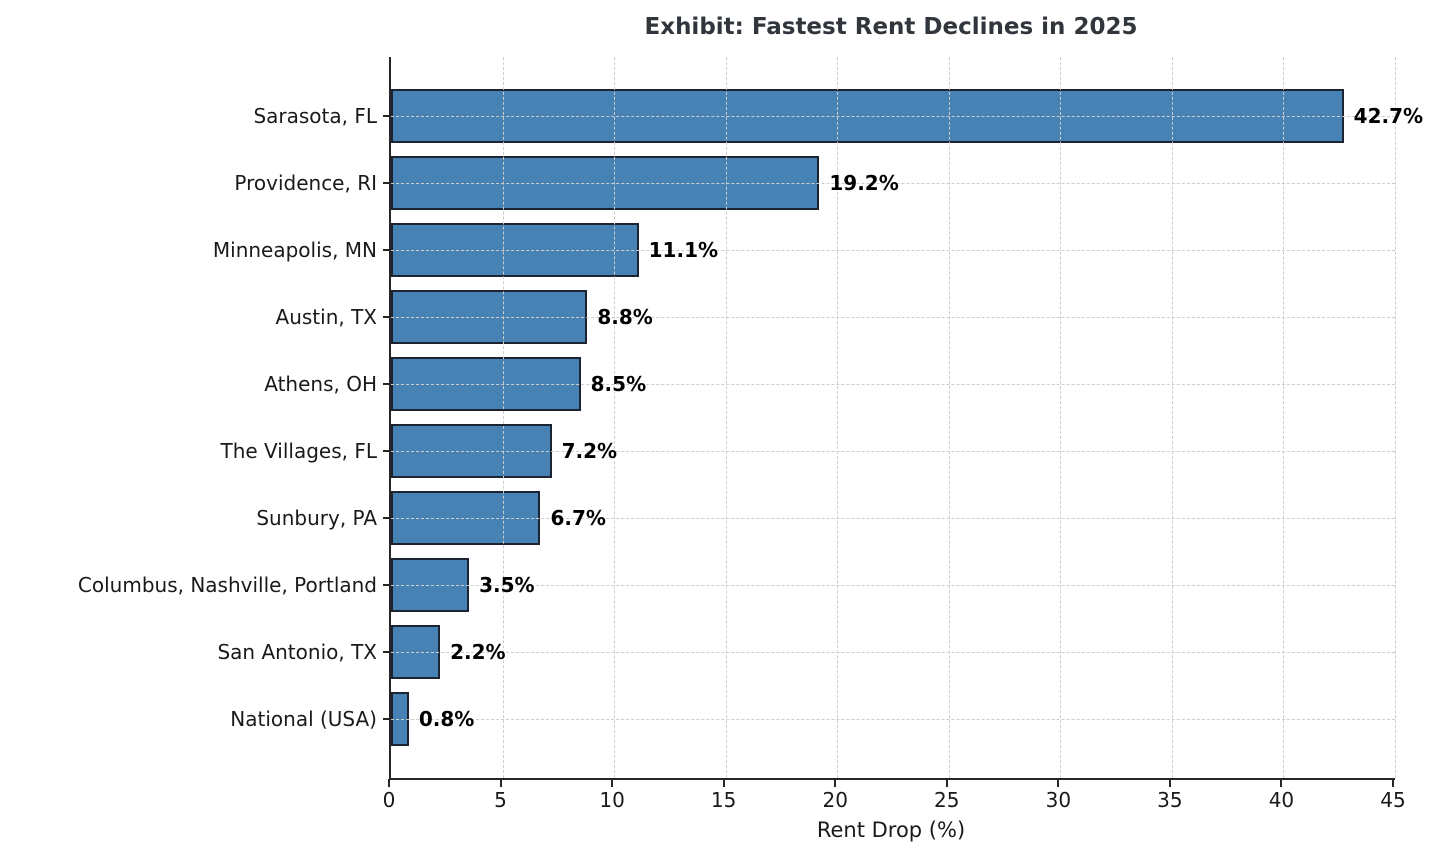 This screenshot has width=1440, height=864. Describe the element at coordinates (1281, 800) in the screenshot. I see `x-tick-label: 40` at that location.